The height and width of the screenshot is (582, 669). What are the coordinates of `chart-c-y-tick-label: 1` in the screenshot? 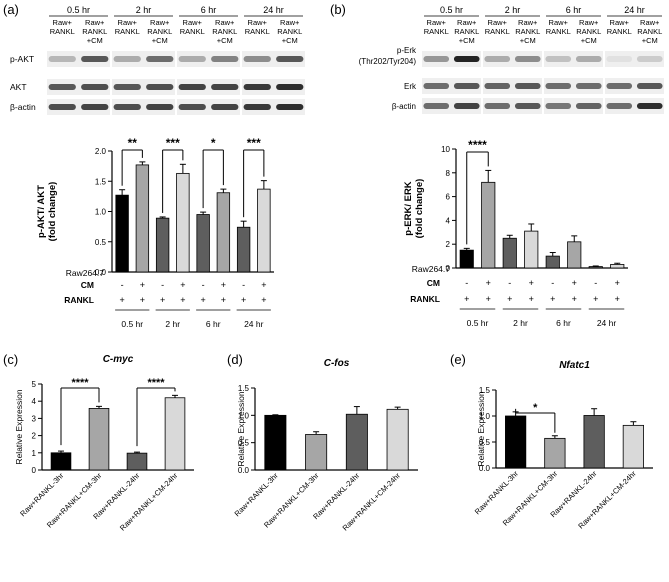 It's located at (34, 453).